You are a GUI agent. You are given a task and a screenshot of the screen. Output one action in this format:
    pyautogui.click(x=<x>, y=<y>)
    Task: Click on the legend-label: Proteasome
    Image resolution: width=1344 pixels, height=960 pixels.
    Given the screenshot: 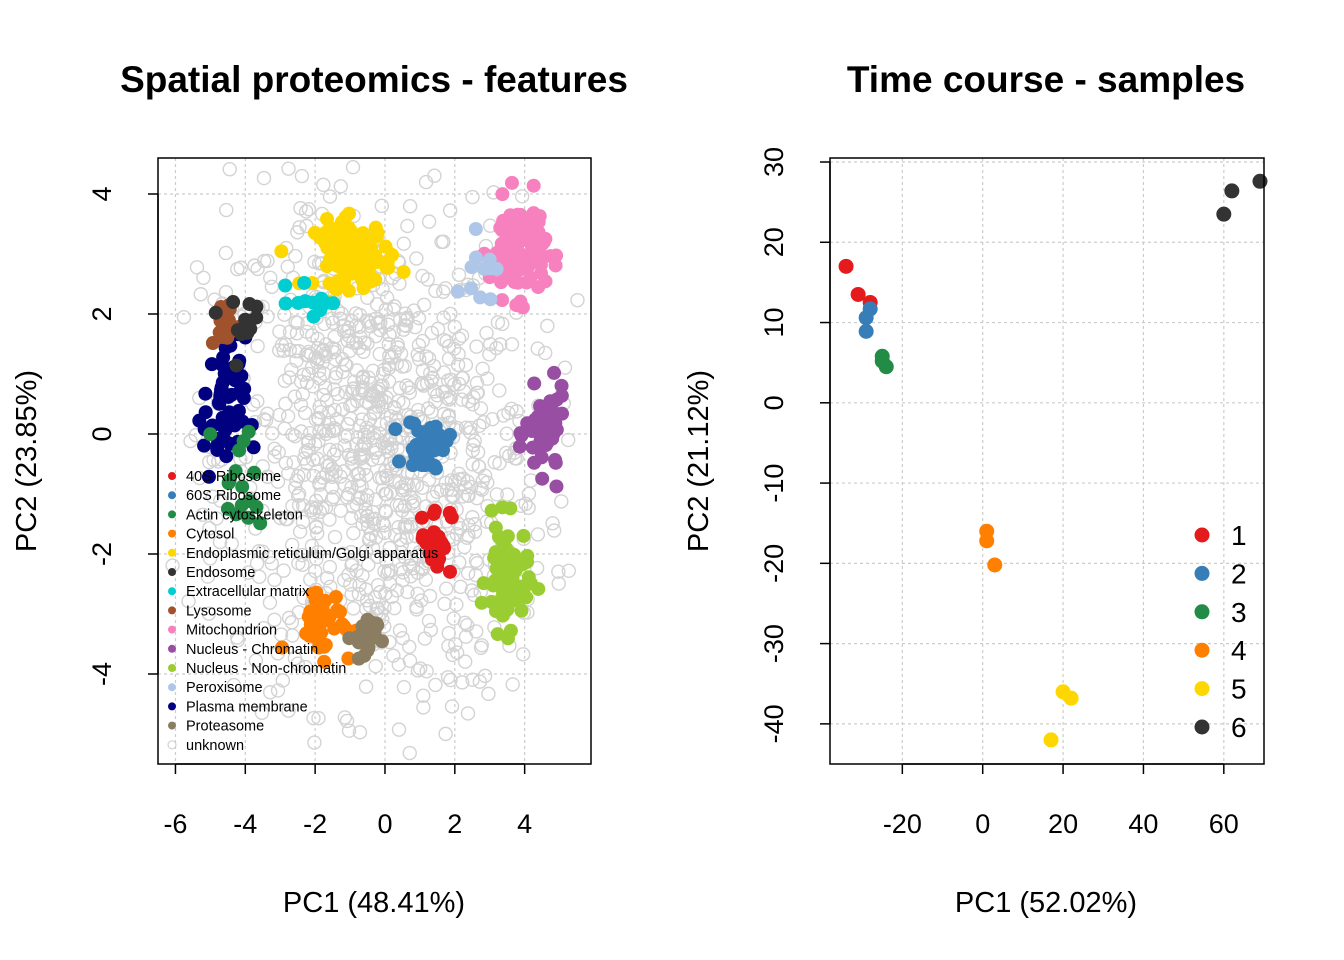 What is the action you would take?
    pyautogui.click(x=225, y=727)
    